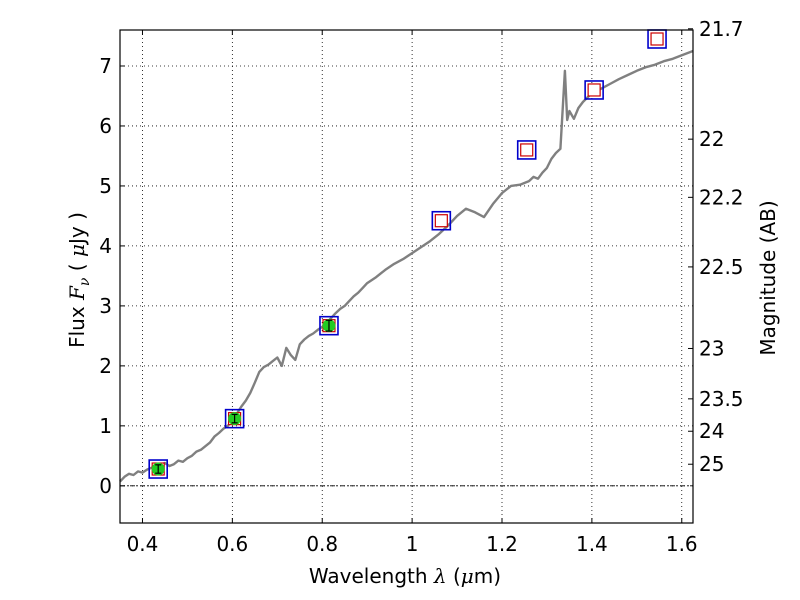 The width and height of the screenshot is (800, 600). Describe the element at coordinates (105, 366) in the screenshot. I see `y-tick-label: 2` at that location.